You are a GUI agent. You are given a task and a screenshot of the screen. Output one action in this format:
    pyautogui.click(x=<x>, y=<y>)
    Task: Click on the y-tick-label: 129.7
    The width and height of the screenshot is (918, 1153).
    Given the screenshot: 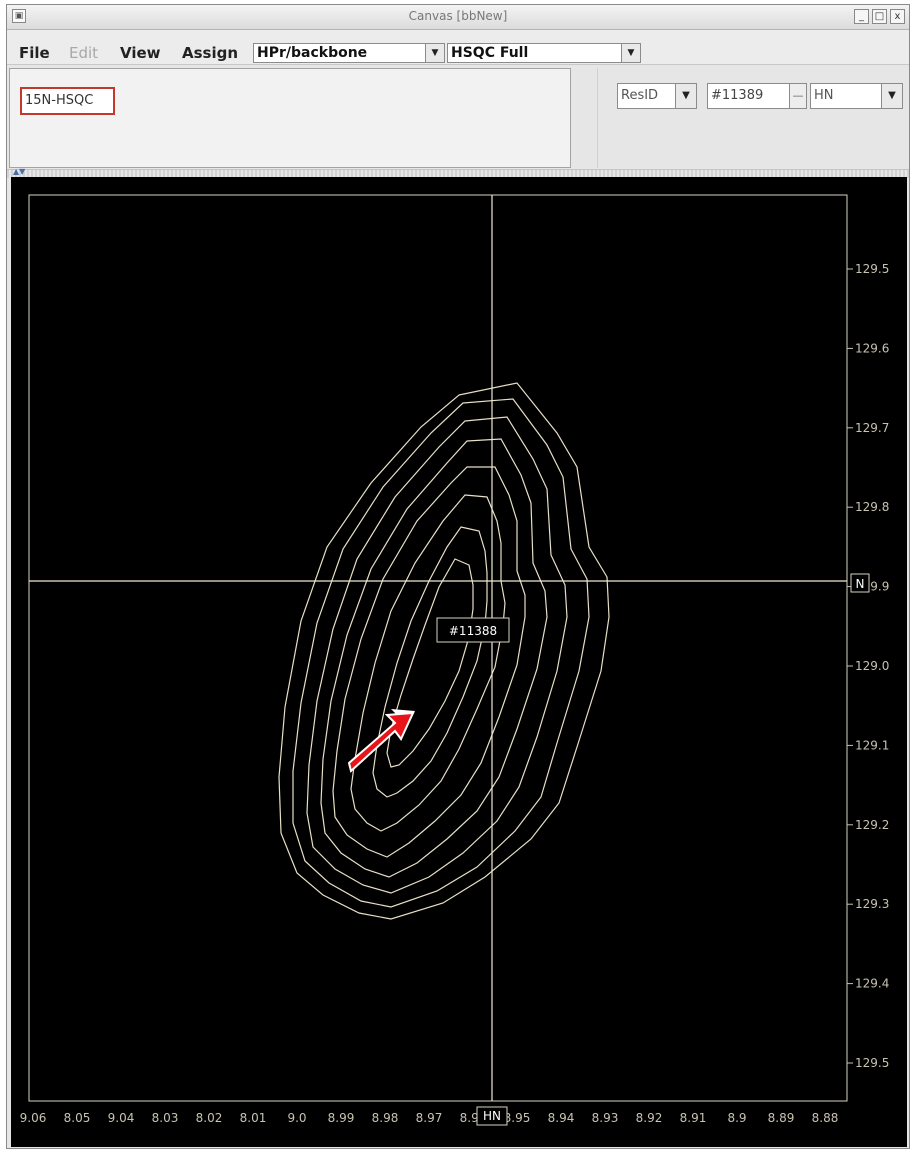 What is the action you would take?
    pyautogui.click(x=872, y=428)
    